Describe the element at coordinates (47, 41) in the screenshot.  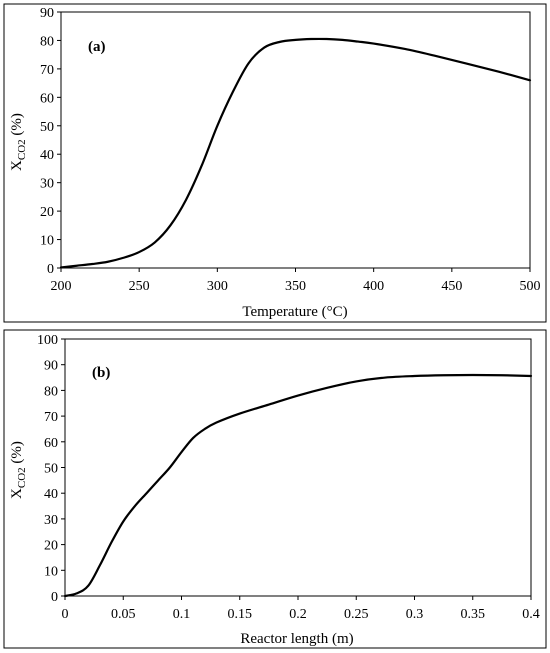
I see `panel-a-y-tick-label: 80` at that location.